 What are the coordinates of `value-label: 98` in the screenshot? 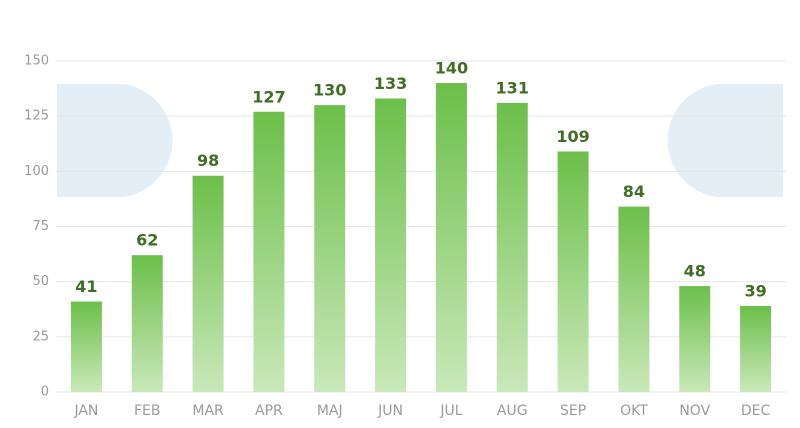 It's located at (208, 160).